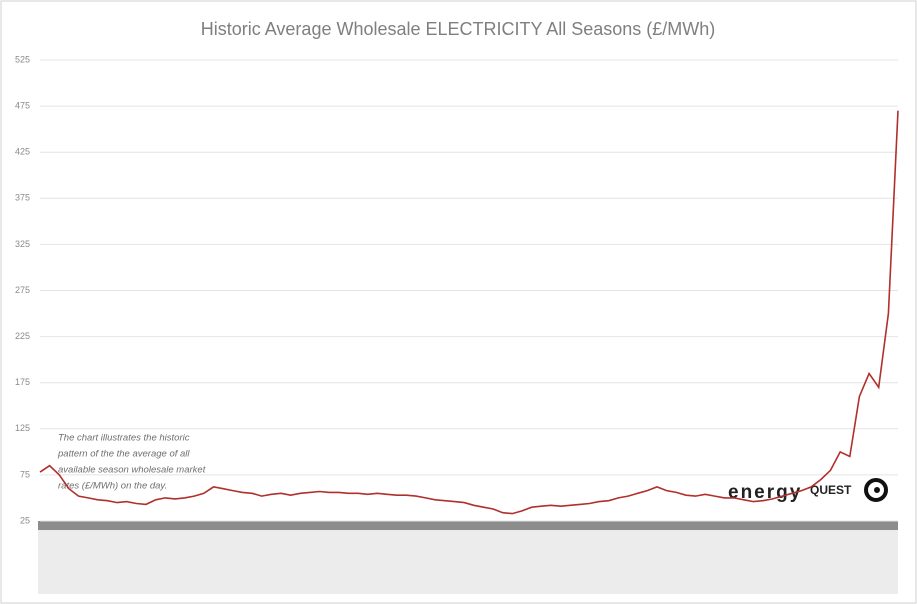  What do you see at coordinates (112, 486) in the screenshot?
I see `annotation-line: rates (£/MWh) on the day.` at bounding box center [112, 486].